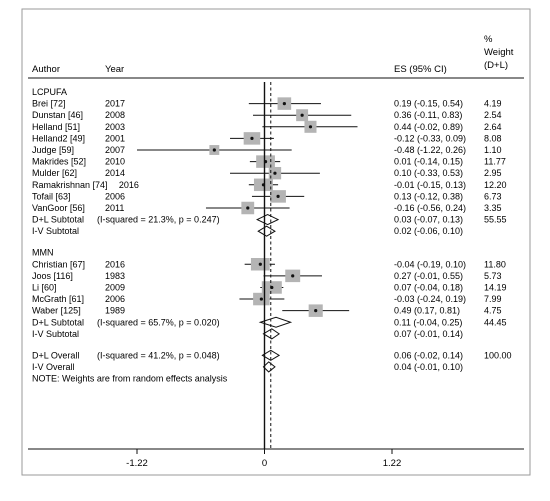 This screenshot has height=501, width=550. Describe the element at coordinates (53, 367) in the screenshot. I see `pooled-label-i-v-overall: I-V Overall` at that location.